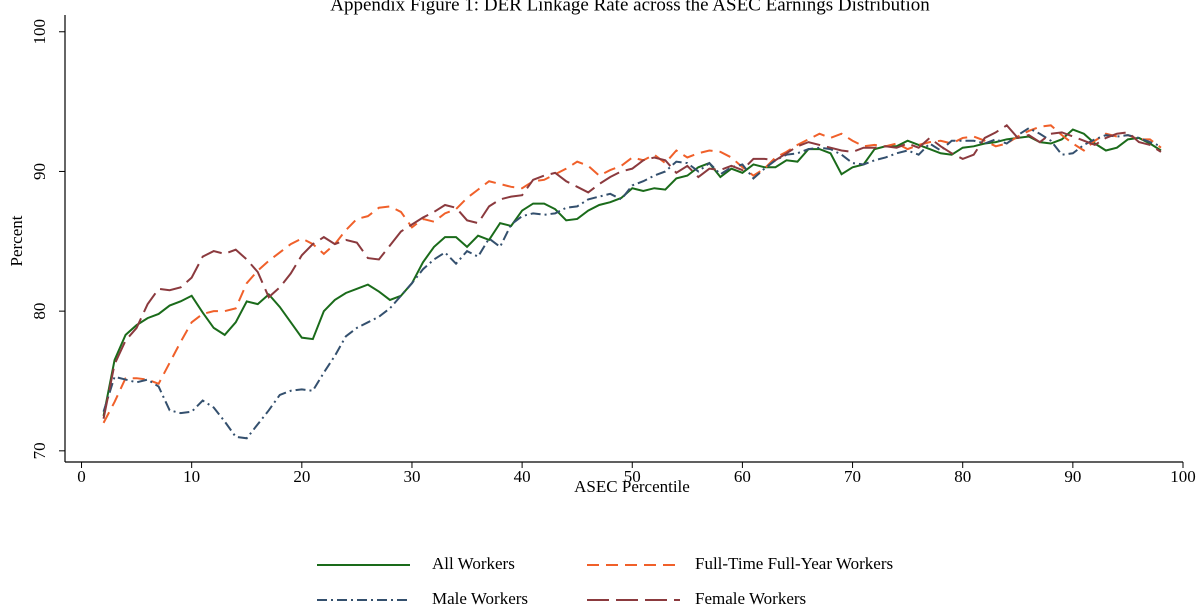  What do you see at coordinates (411, 476) in the screenshot?
I see `x-tick-label: 30` at bounding box center [411, 476].